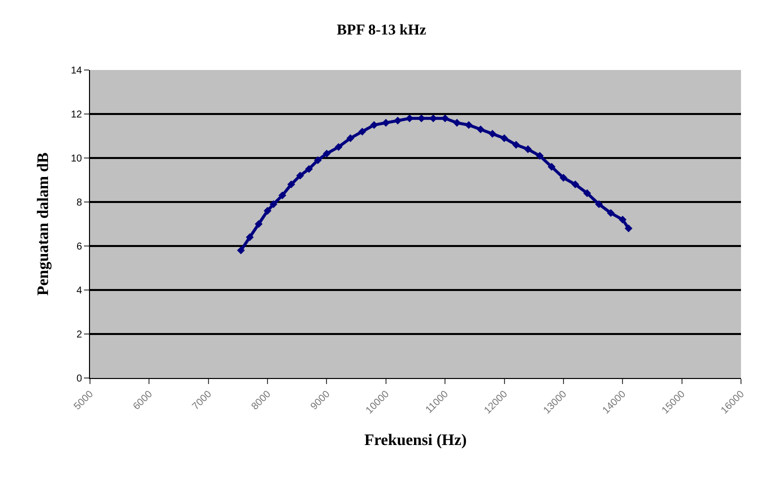 The height and width of the screenshot is (483, 763). I want to click on chart-title: BPF 8-13 kHz, so click(381, 30).